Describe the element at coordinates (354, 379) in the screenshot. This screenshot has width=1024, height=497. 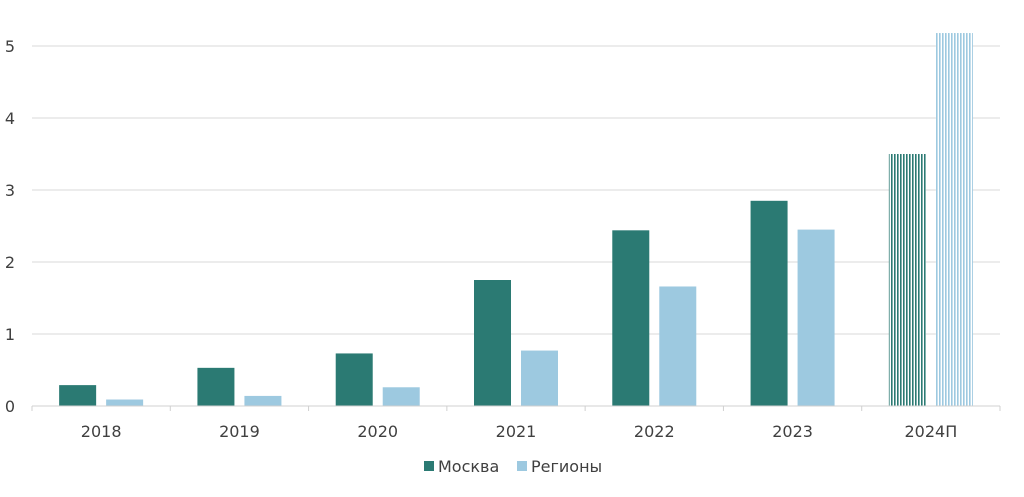
I see `bar-москва-2020` at that location.